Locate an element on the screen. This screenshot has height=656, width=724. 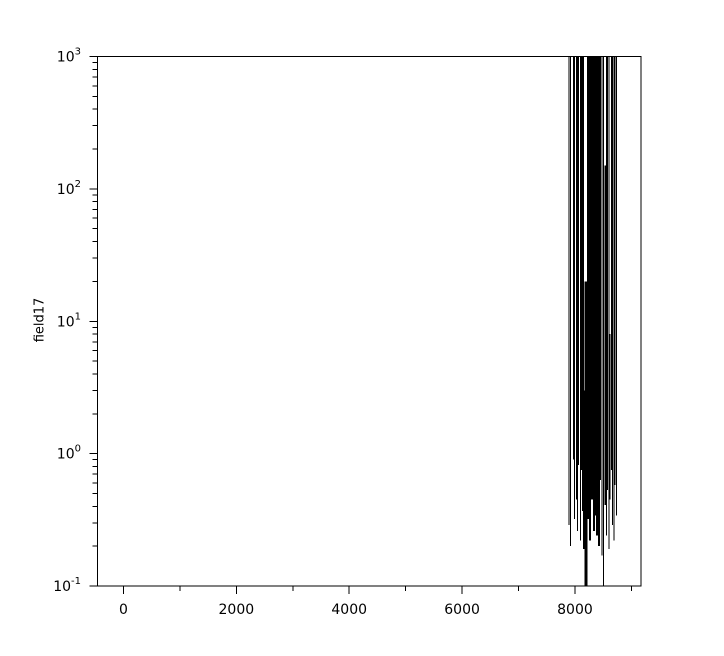
x-tick-label: 4000 is located at coordinates (349, 610).